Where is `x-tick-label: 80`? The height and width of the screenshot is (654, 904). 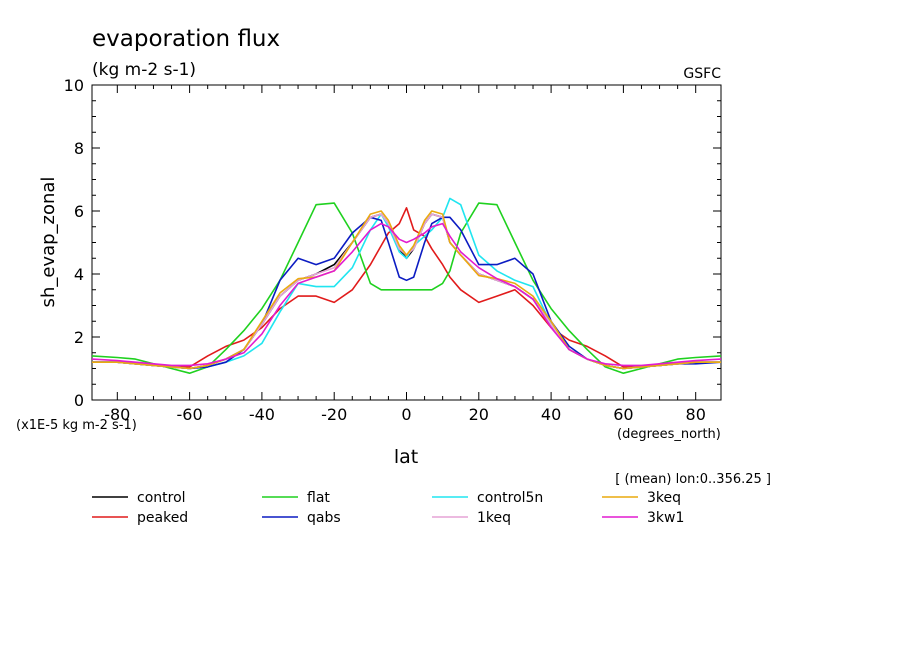 x-tick-label: 80 is located at coordinates (696, 414).